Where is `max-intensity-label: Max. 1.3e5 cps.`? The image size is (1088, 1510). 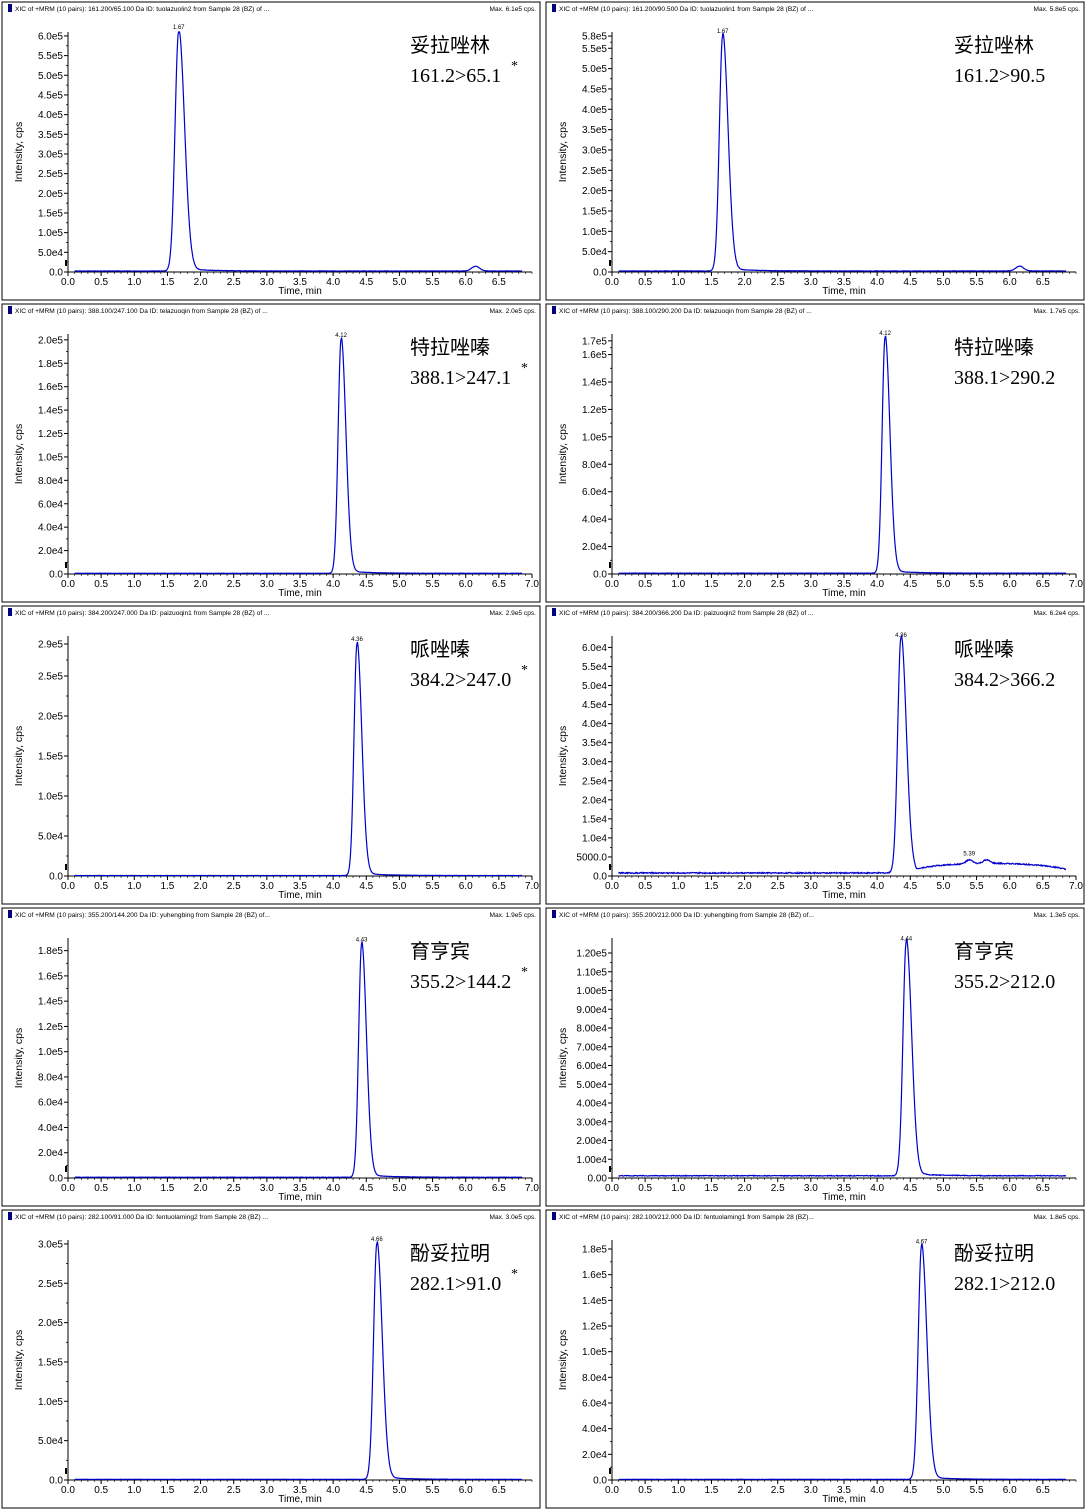
max-intensity-label: Max. 1.3e5 cps. is located at coordinates (1056, 915).